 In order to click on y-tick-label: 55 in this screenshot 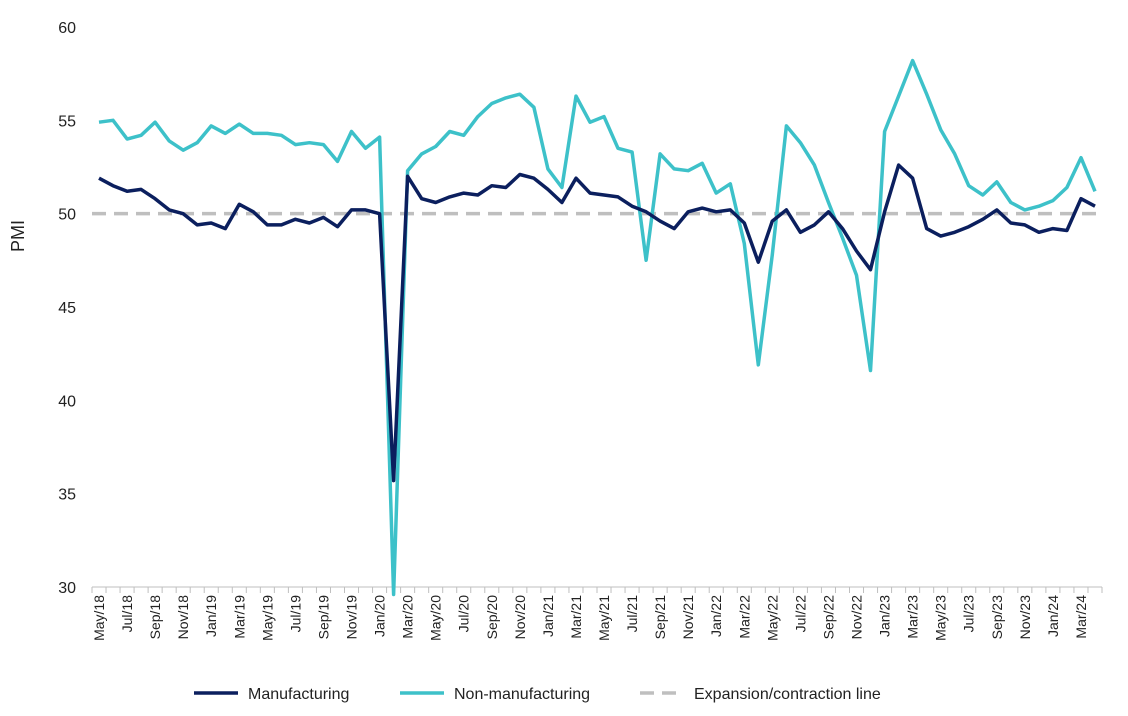, I will do `click(67, 121)`.